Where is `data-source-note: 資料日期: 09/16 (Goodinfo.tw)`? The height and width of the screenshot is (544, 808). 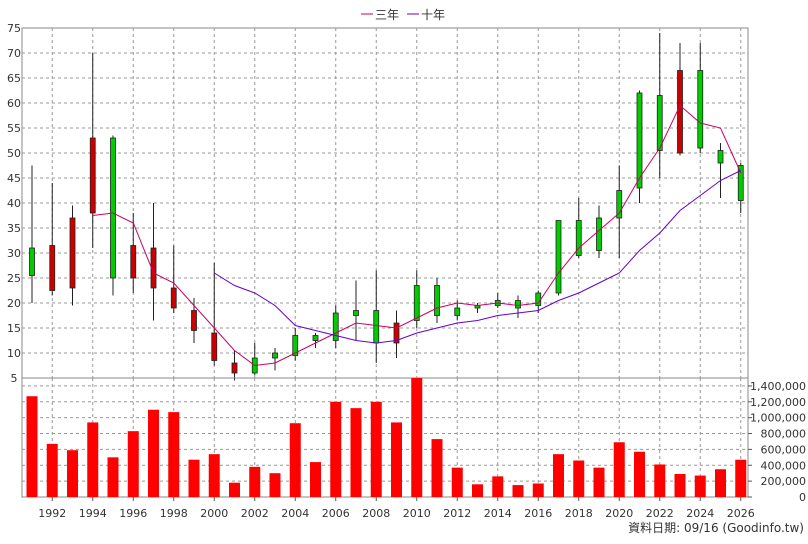
data-source-note: 資料日期: 09/16 (Goodinfo.tw) is located at coordinates (716, 528).